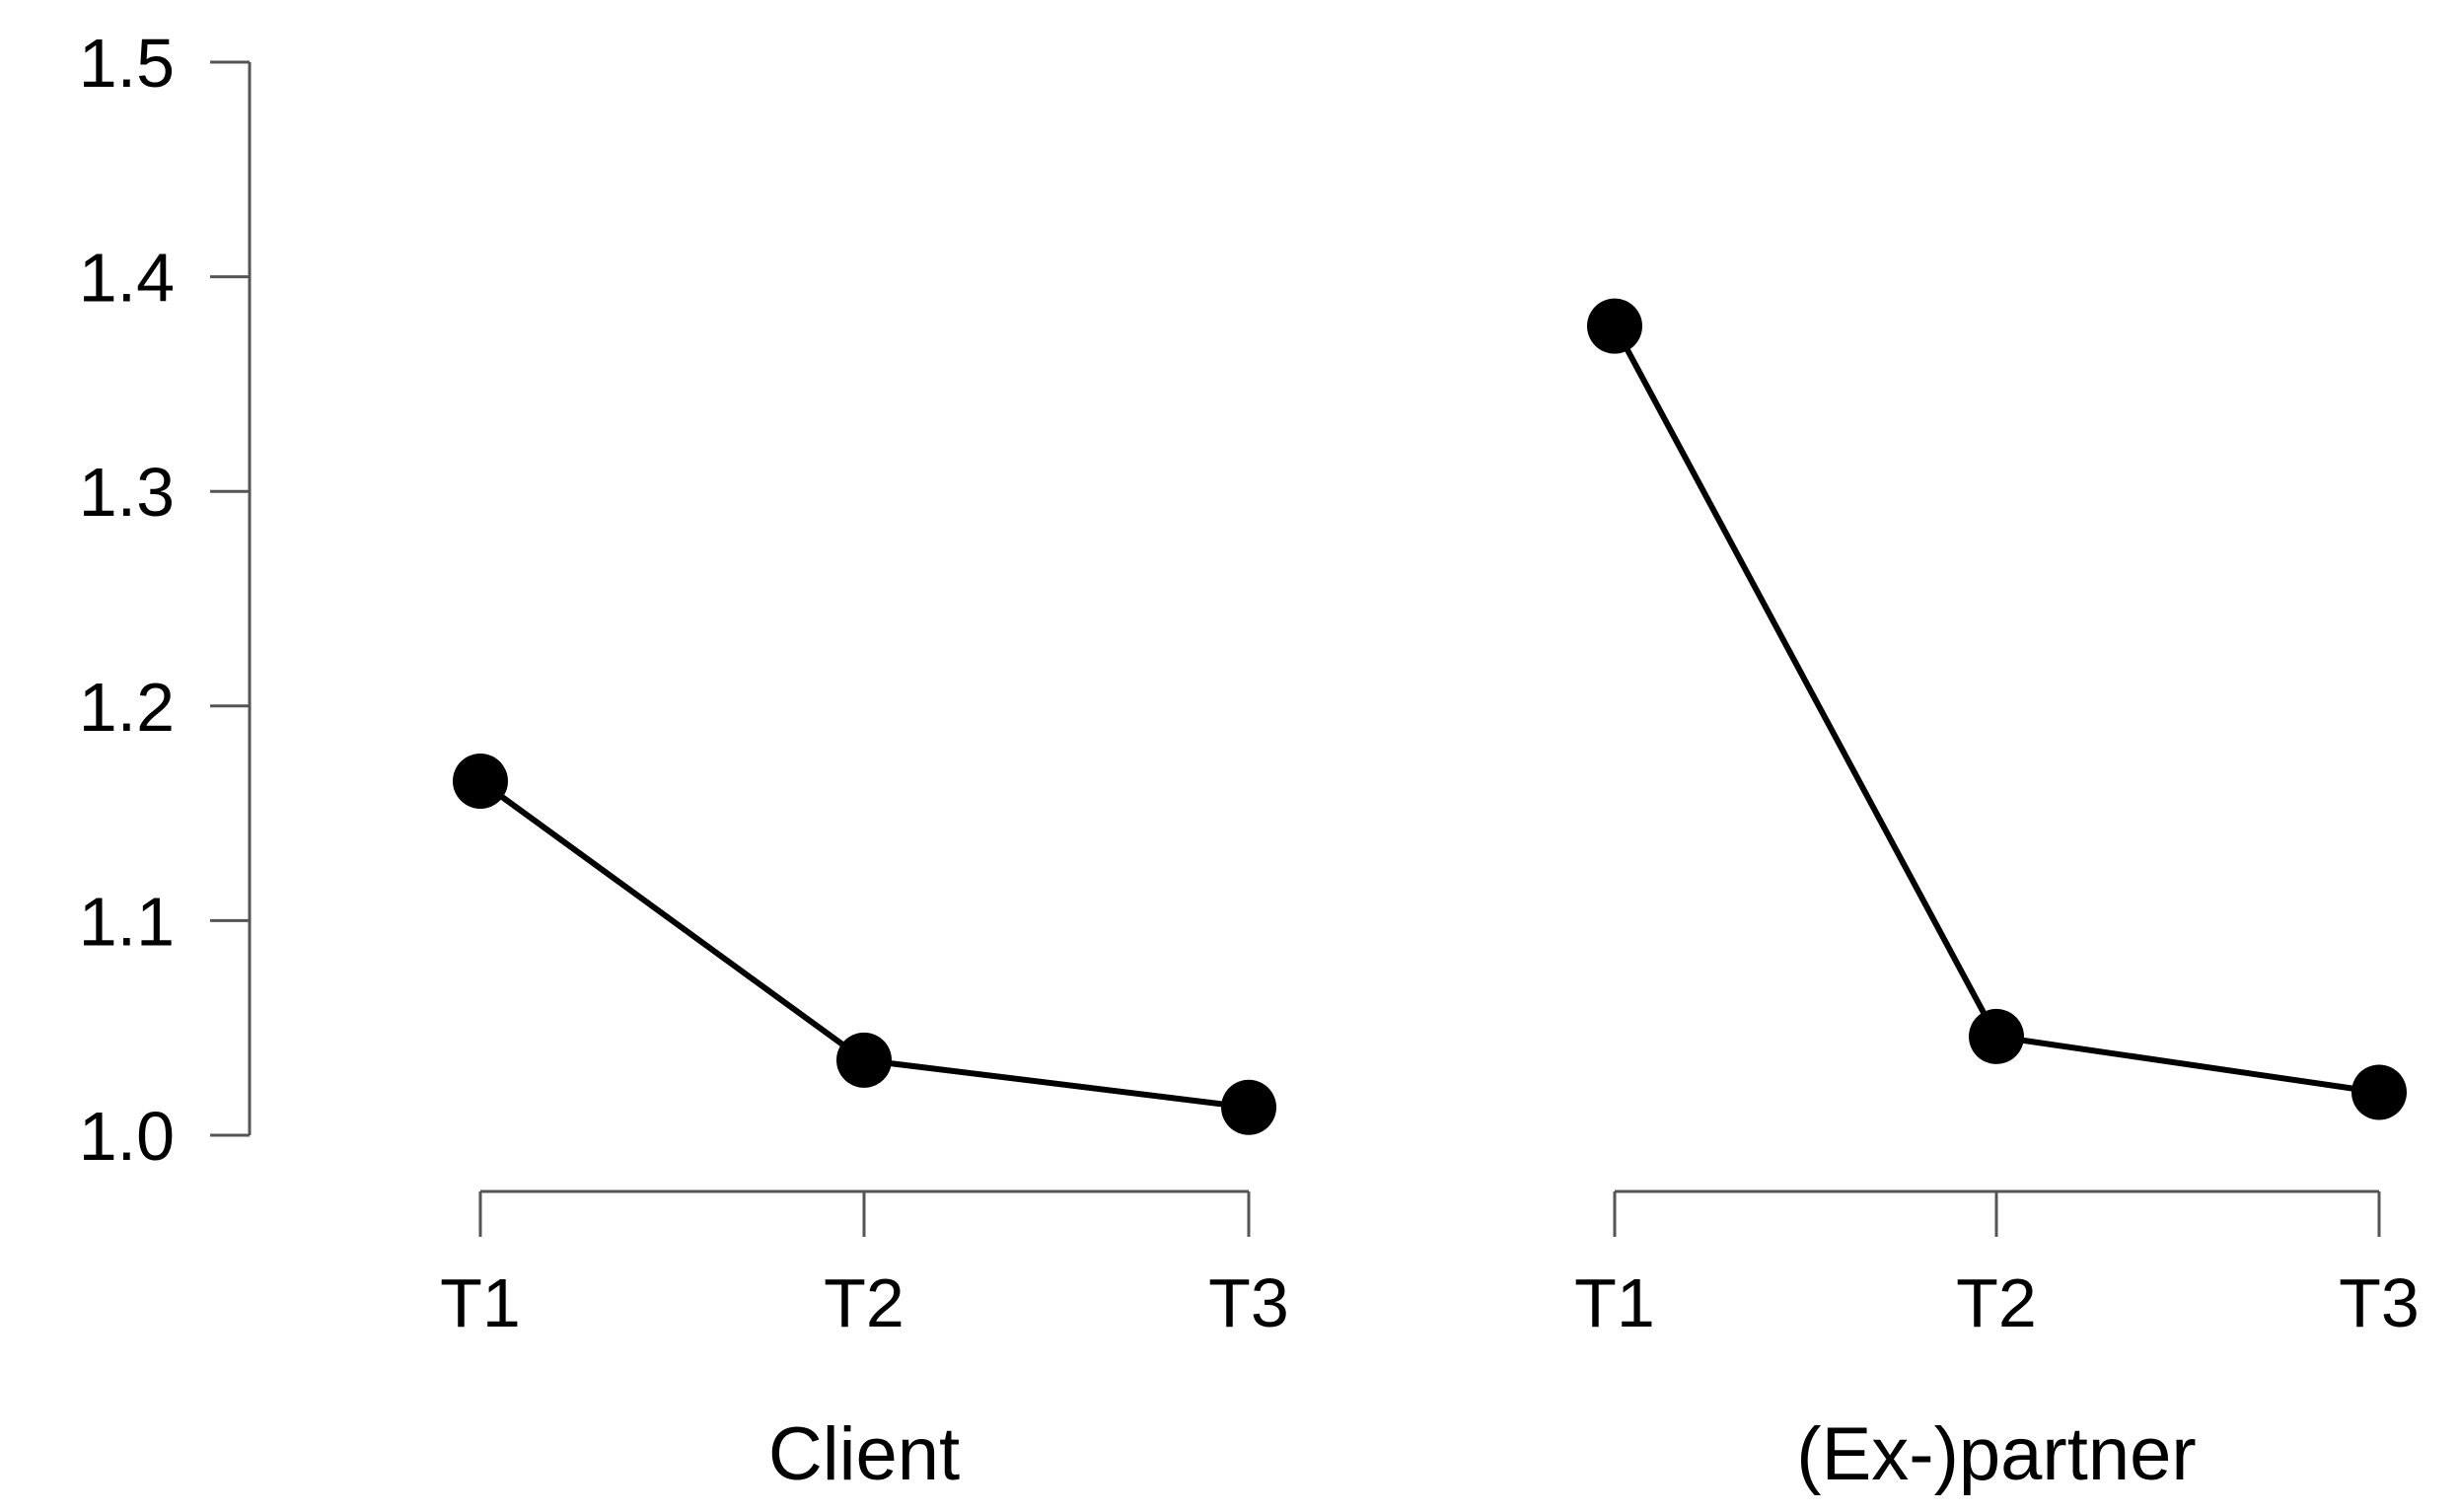 The width and height of the screenshot is (2459, 1512). I want to click on y-tick-label: 1.0, so click(127, 1136).